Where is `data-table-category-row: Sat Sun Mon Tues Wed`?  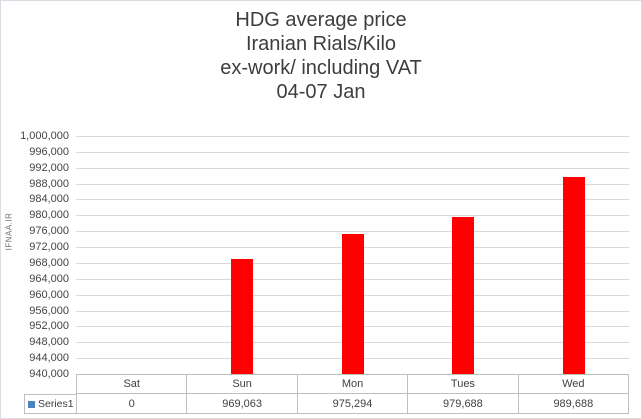
data-table-category-row: Sat Sun Mon Tues Wed is located at coordinates (353, 384).